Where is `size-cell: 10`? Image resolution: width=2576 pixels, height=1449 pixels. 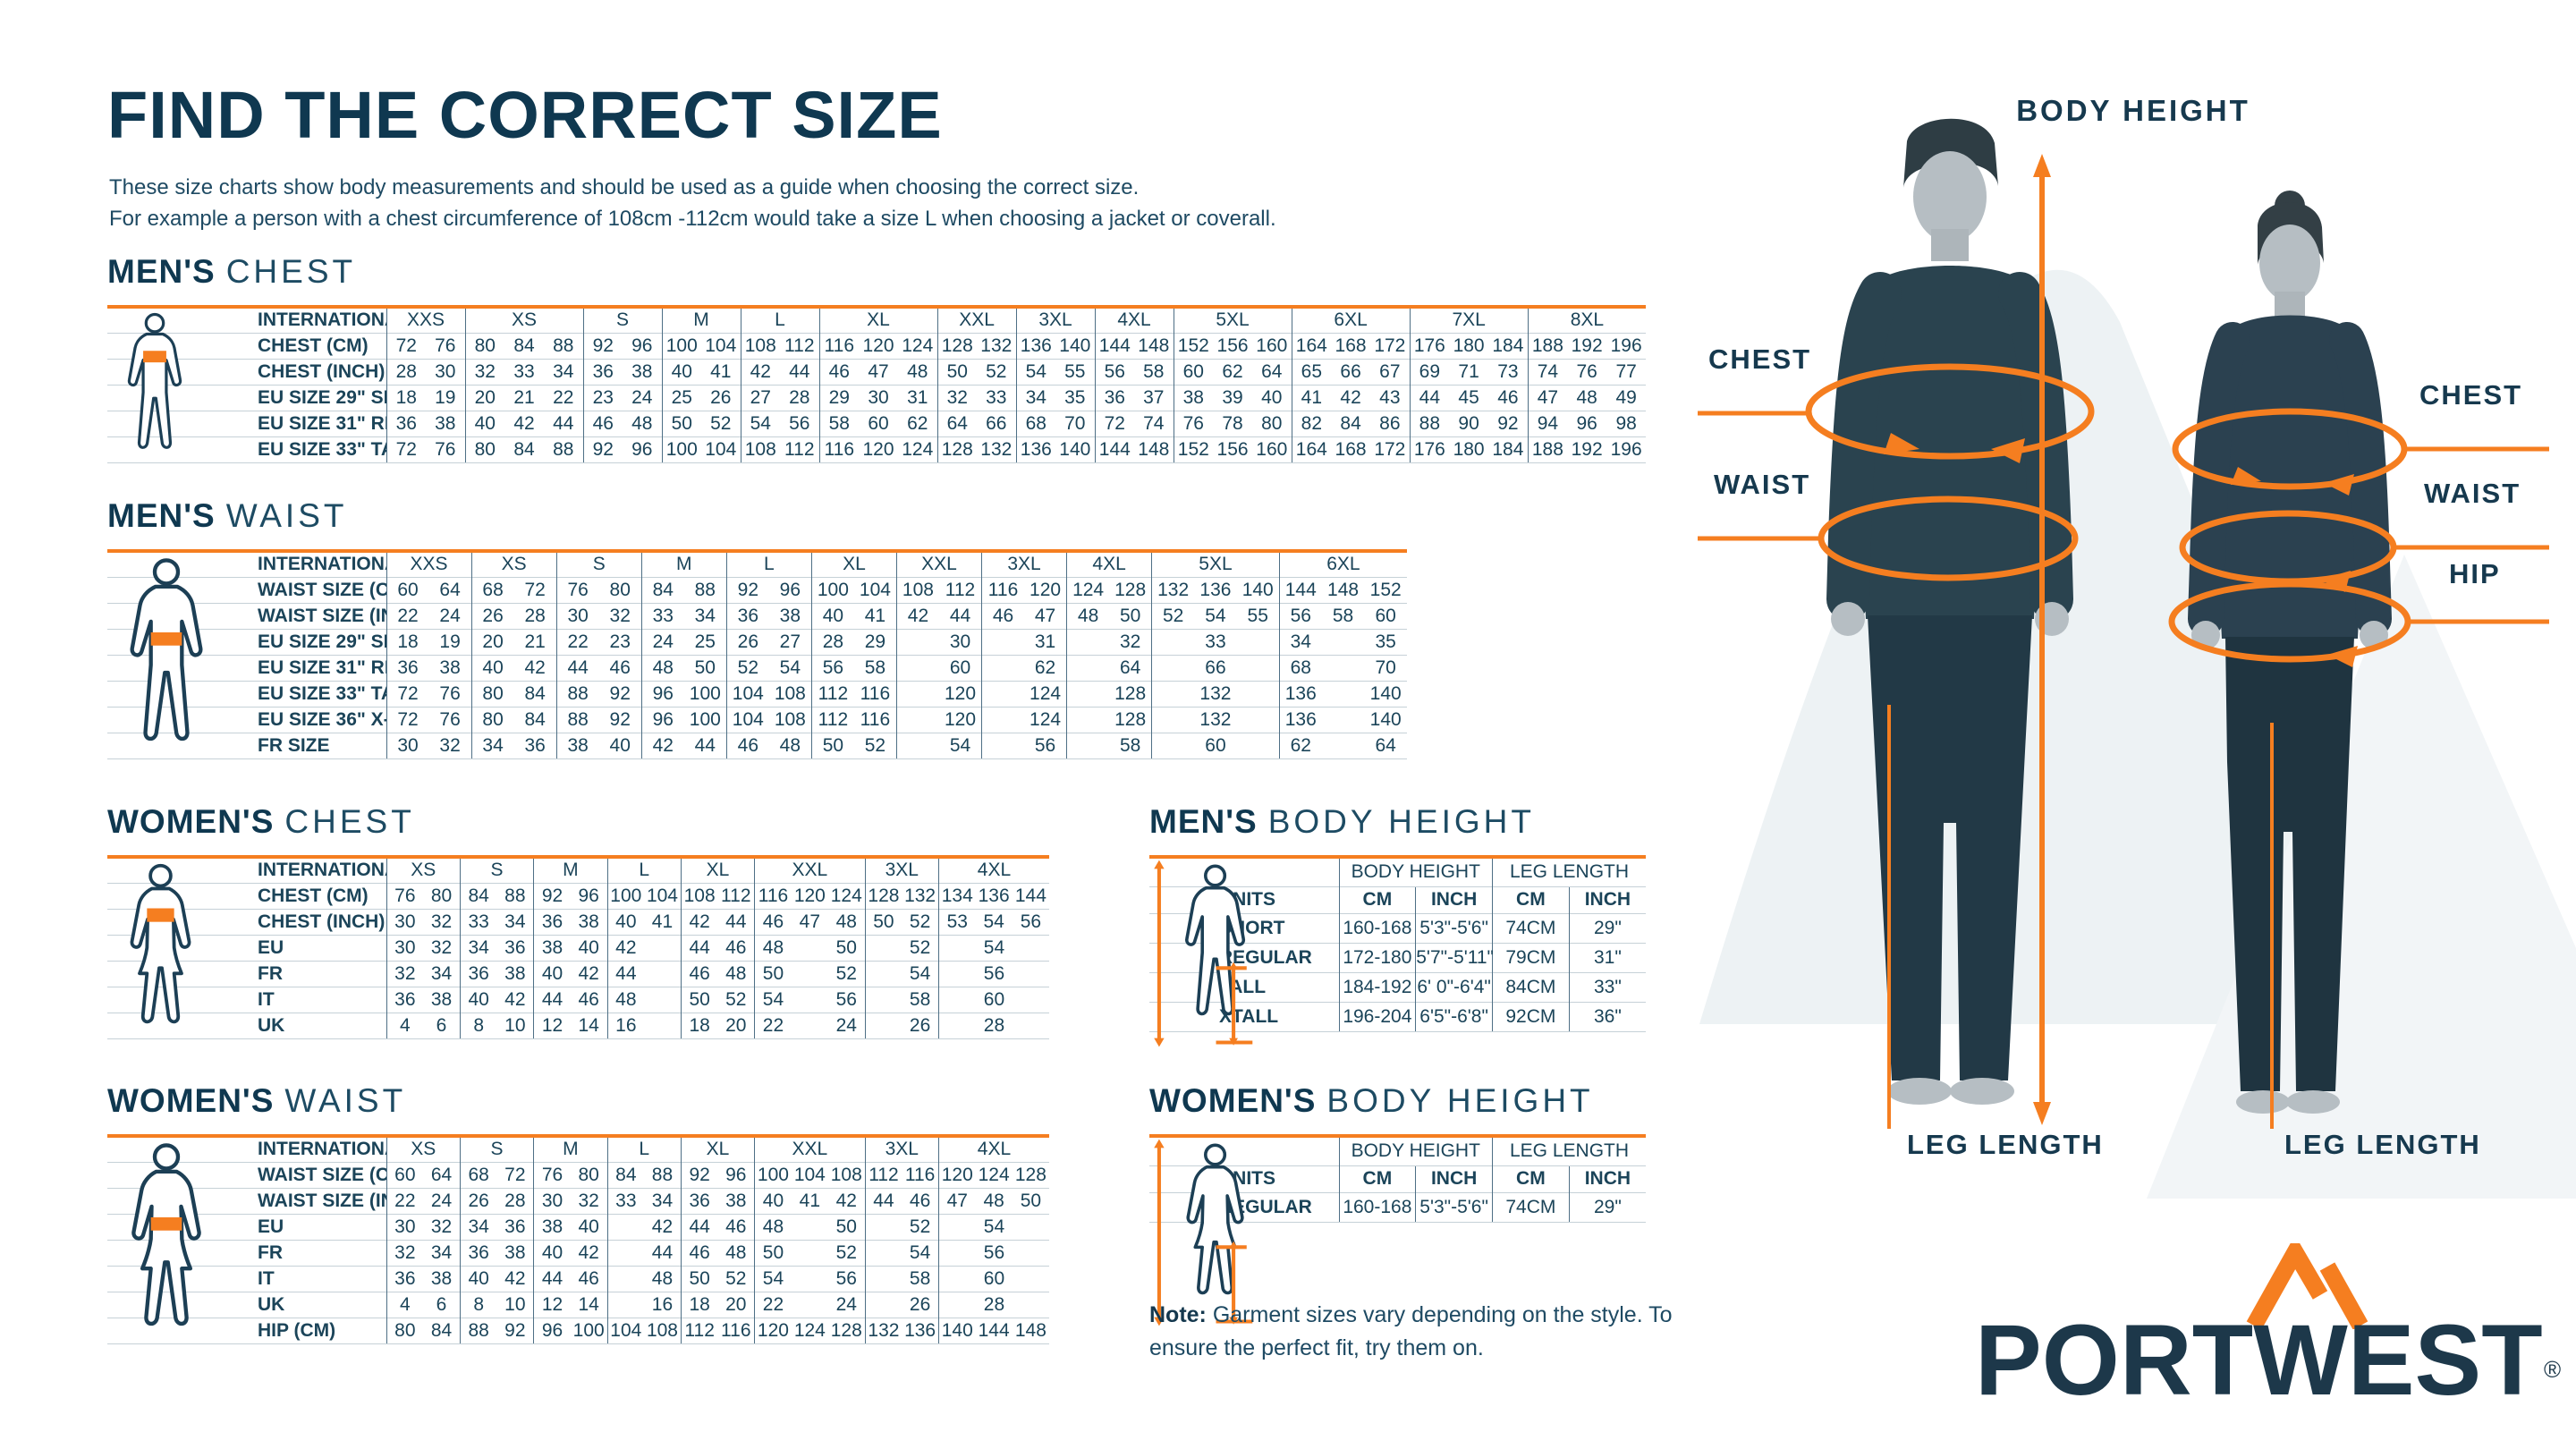
size-cell: 10 is located at coordinates (515, 1304).